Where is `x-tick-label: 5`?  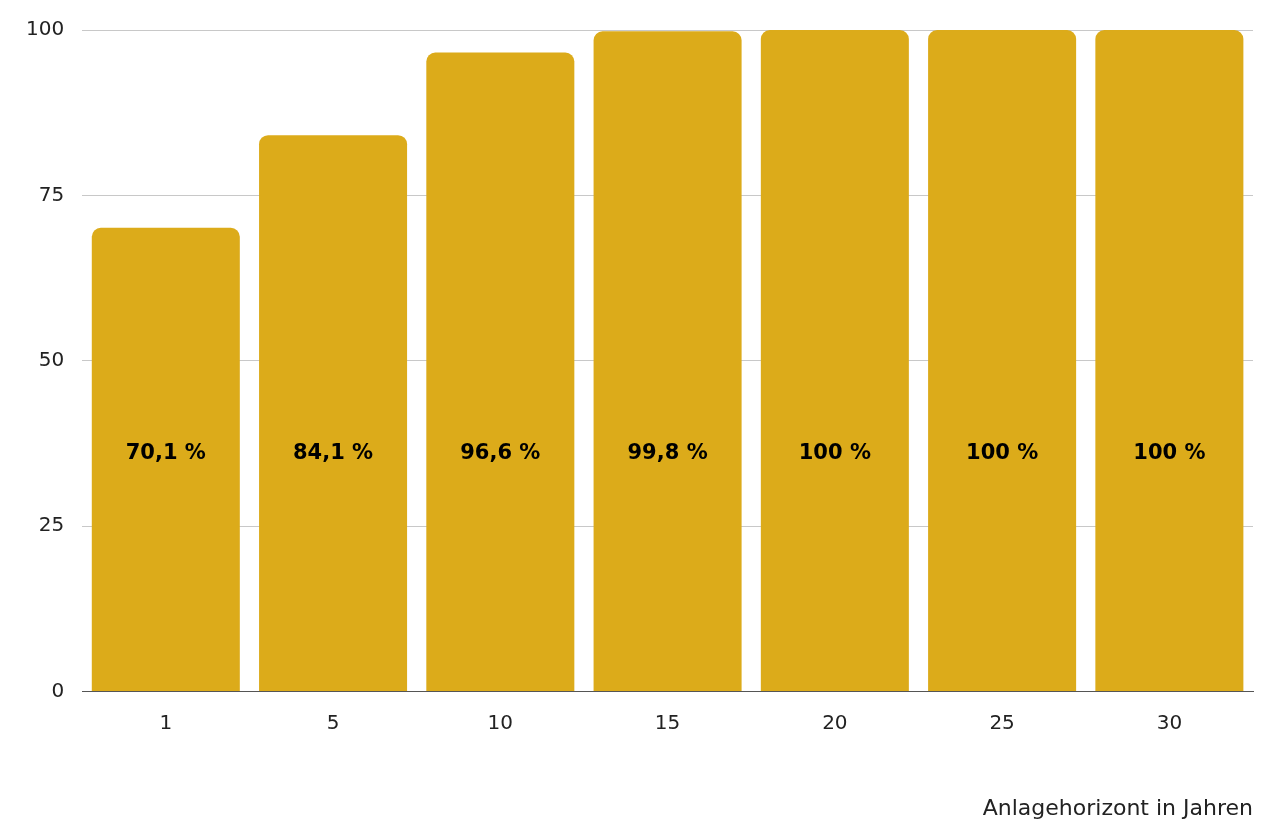
x-tick-label: 5 is located at coordinates (333, 721).